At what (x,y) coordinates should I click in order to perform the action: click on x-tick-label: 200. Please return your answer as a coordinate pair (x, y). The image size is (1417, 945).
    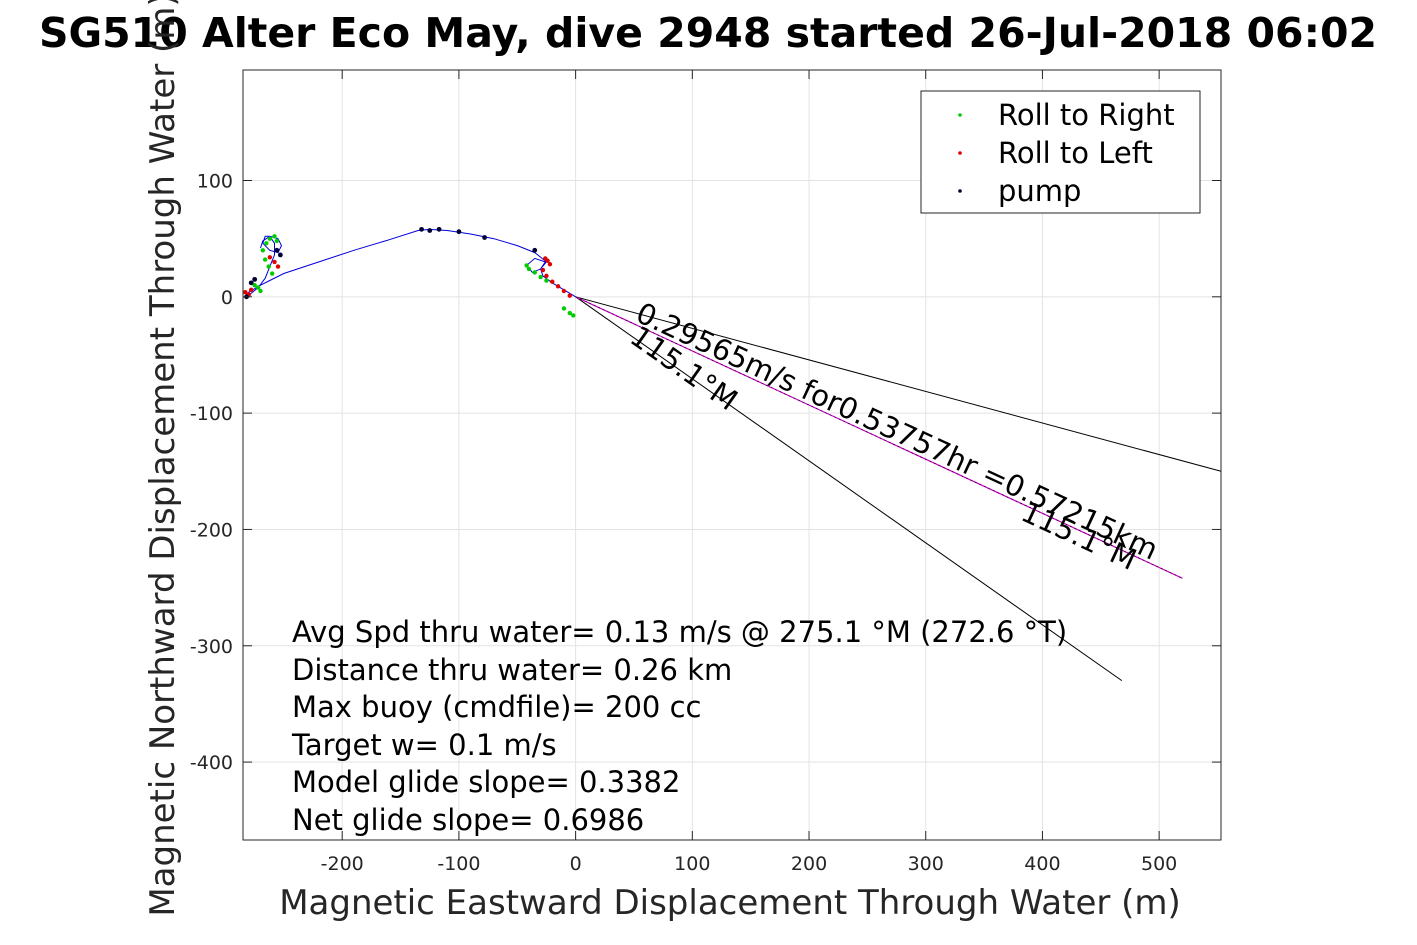
    Looking at the image, I should click on (809, 864).